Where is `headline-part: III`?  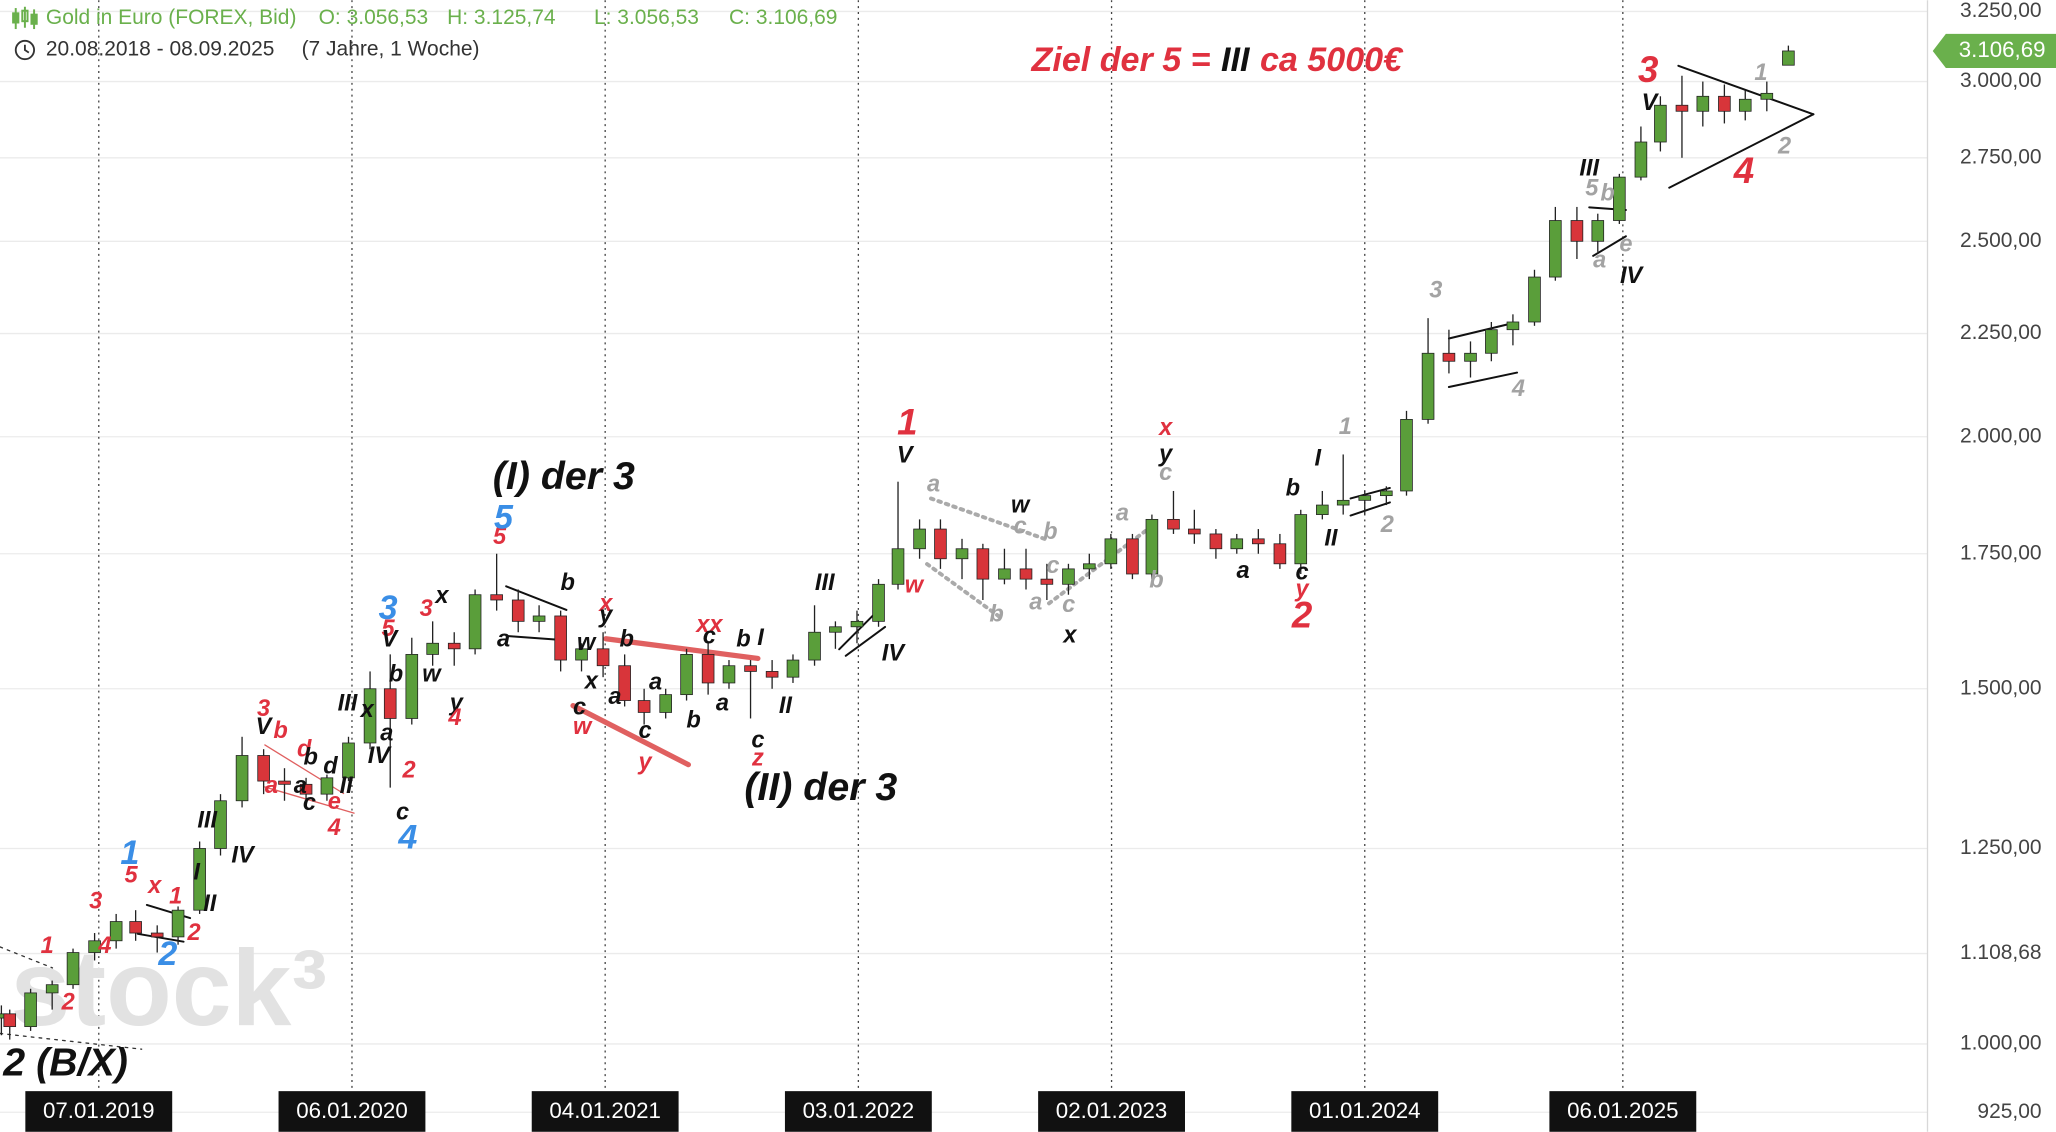 headline-part: III is located at coordinates (1236, 60).